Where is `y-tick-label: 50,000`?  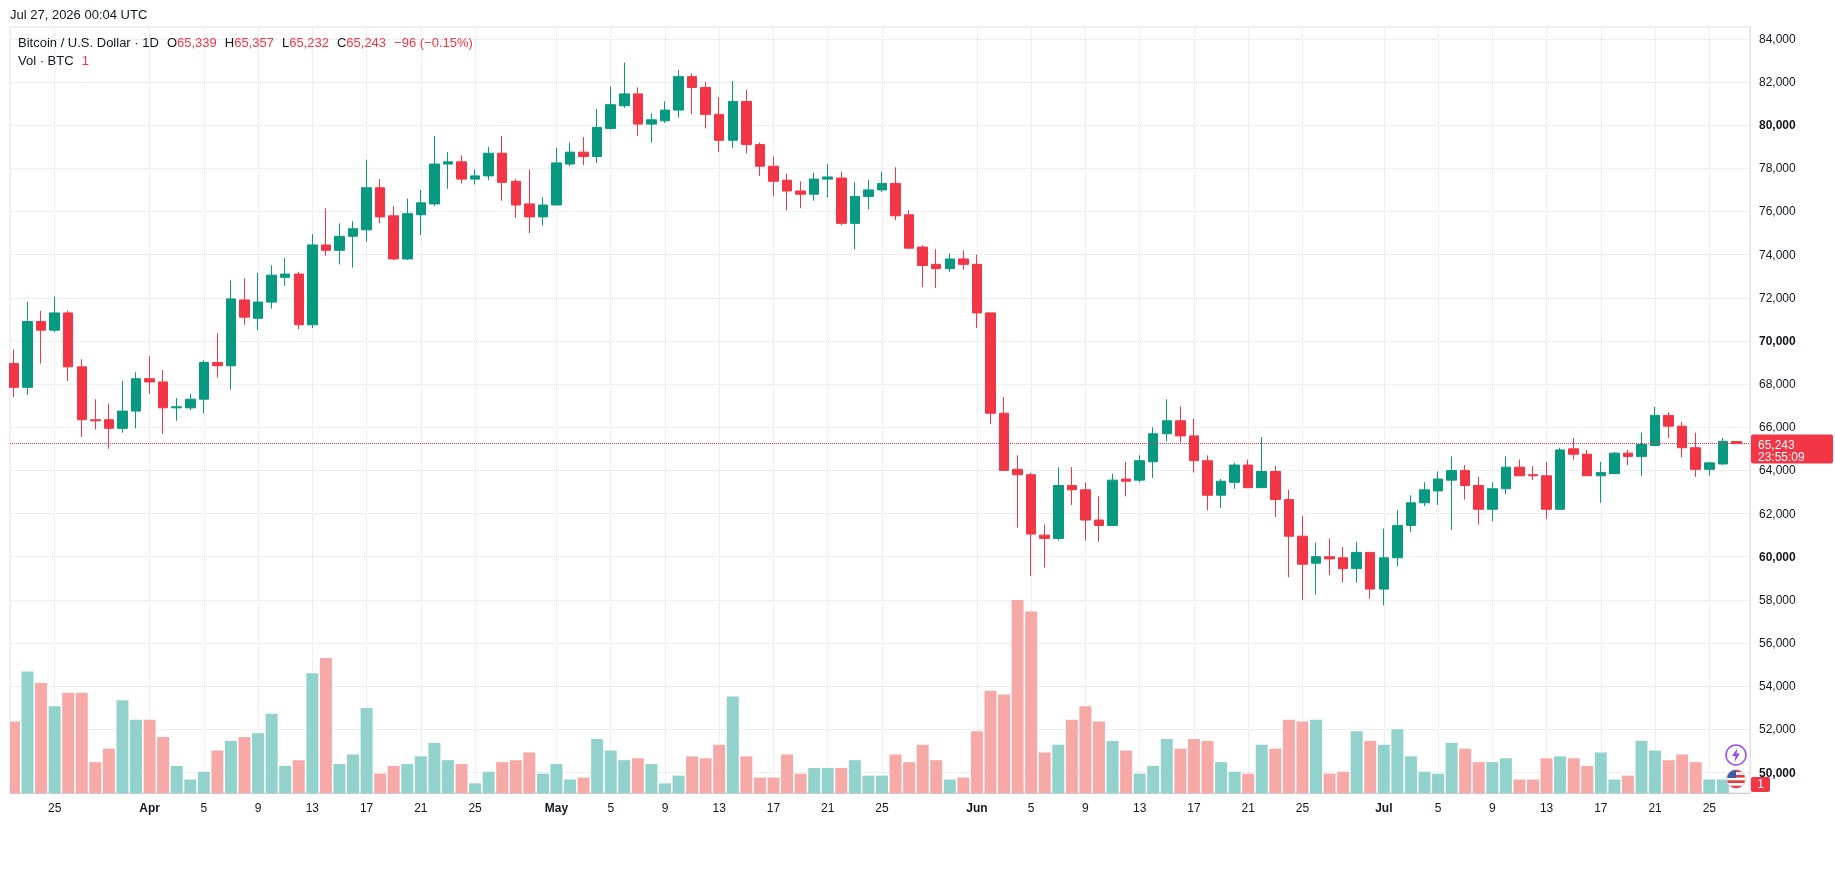
y-tick-label: 50,000 is located at coordinates (1778, 772).